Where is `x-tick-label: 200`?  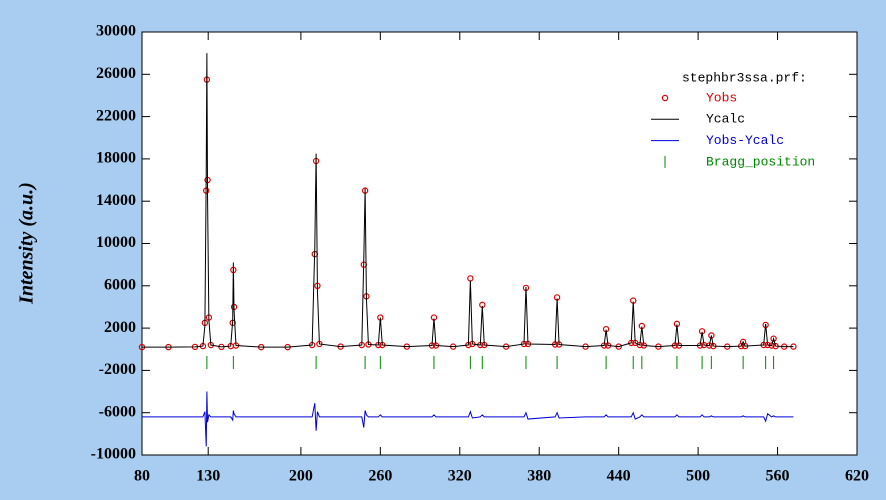
x-tick-label: 200 is located at coordinates (301, 476).